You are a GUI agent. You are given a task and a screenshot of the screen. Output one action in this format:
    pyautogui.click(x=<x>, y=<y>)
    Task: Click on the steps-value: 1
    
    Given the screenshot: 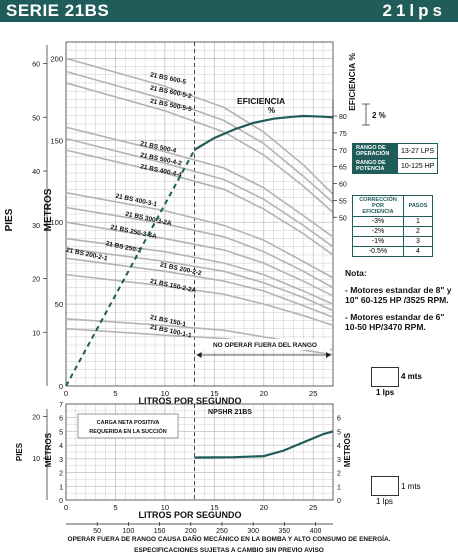 What is the action you would take?
    pyautogui.click(x=418, y=221)
    